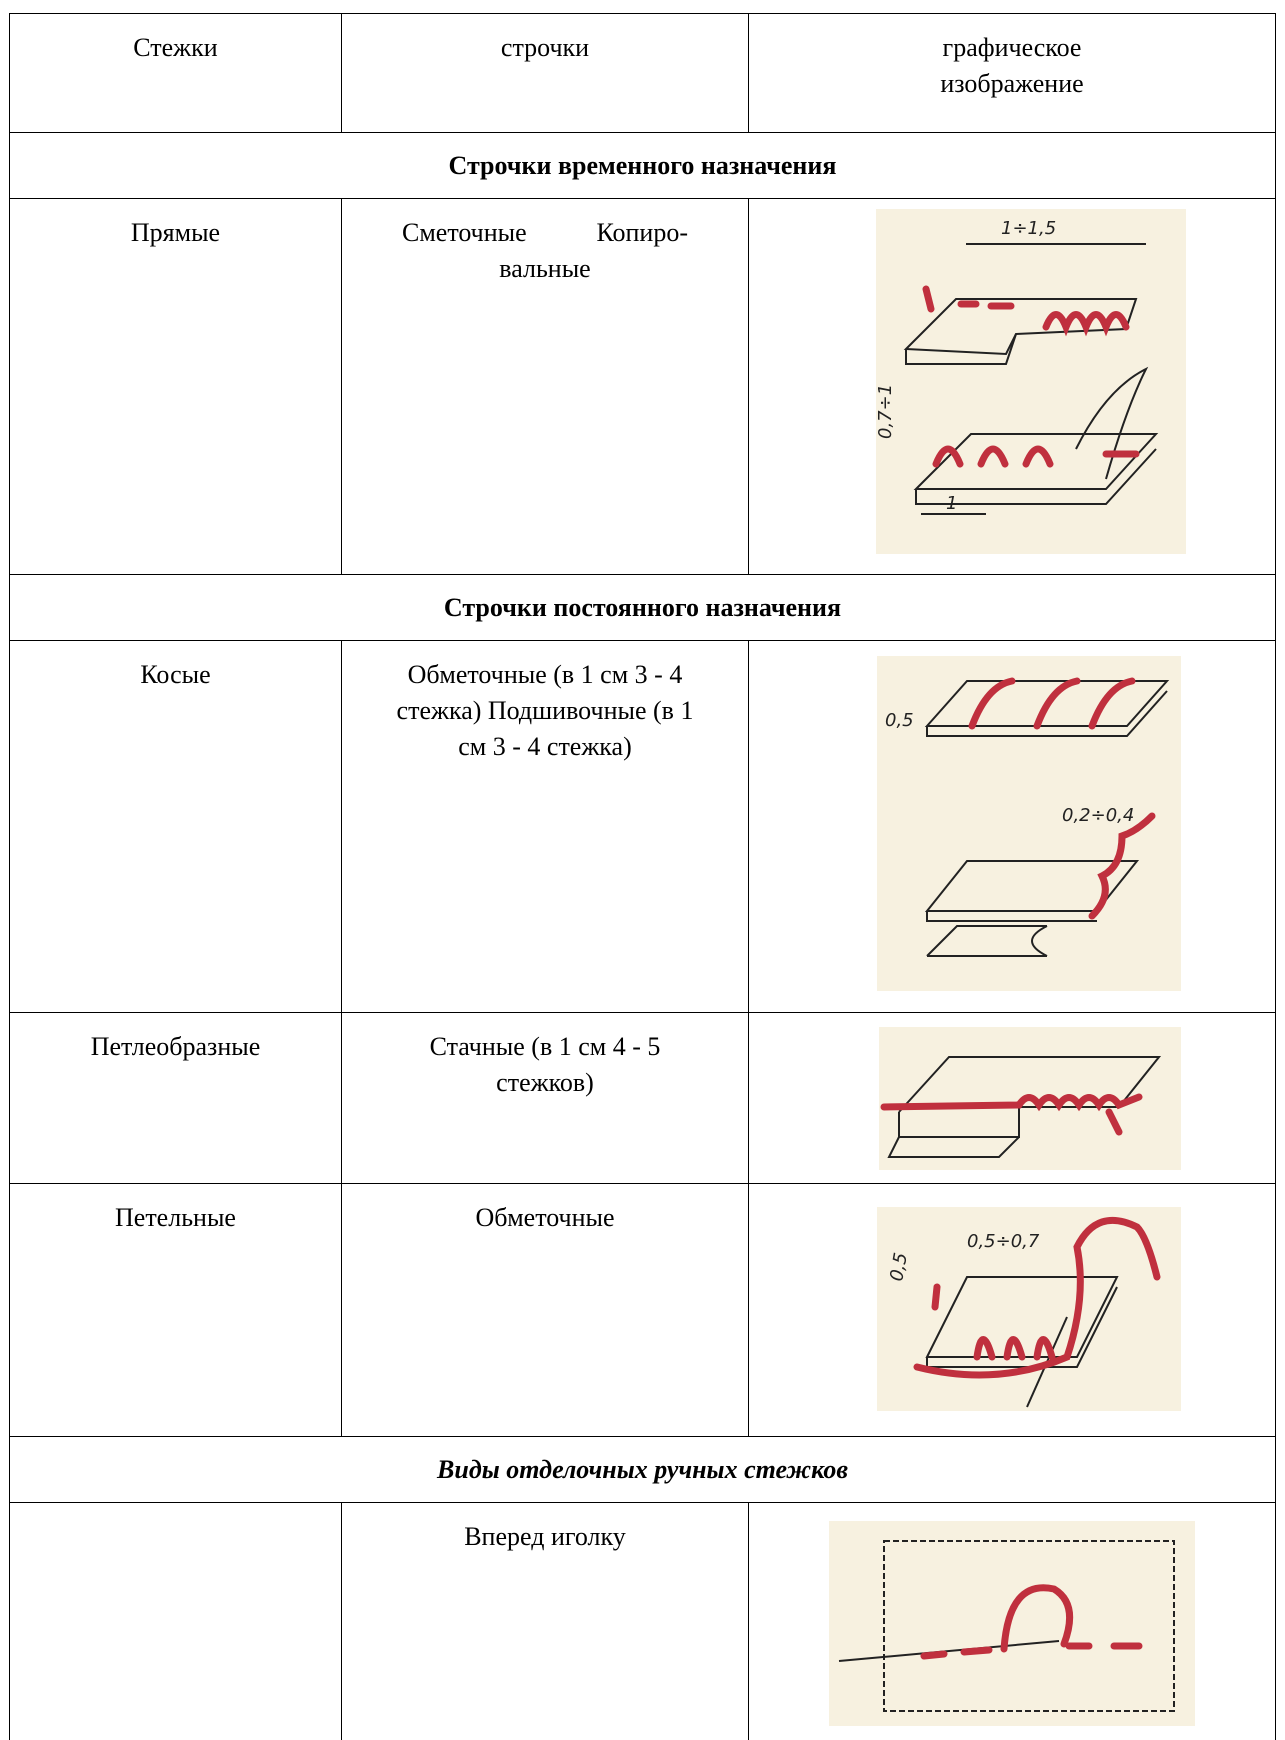  I want to click on section-title: Виды отделочных ручных стежков, so click(642, 1469).